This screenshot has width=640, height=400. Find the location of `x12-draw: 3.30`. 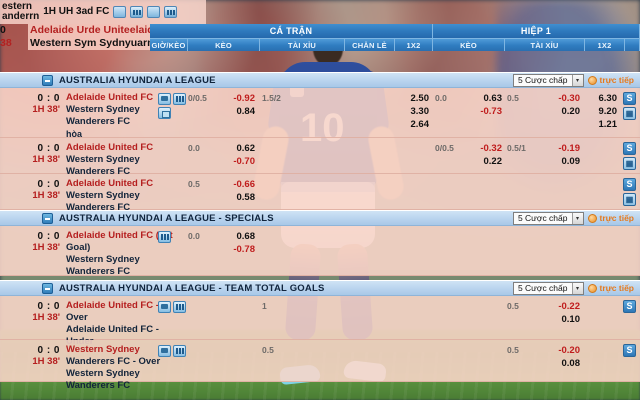

x12-draw: 3.30 is located at coordinates (420, 111).